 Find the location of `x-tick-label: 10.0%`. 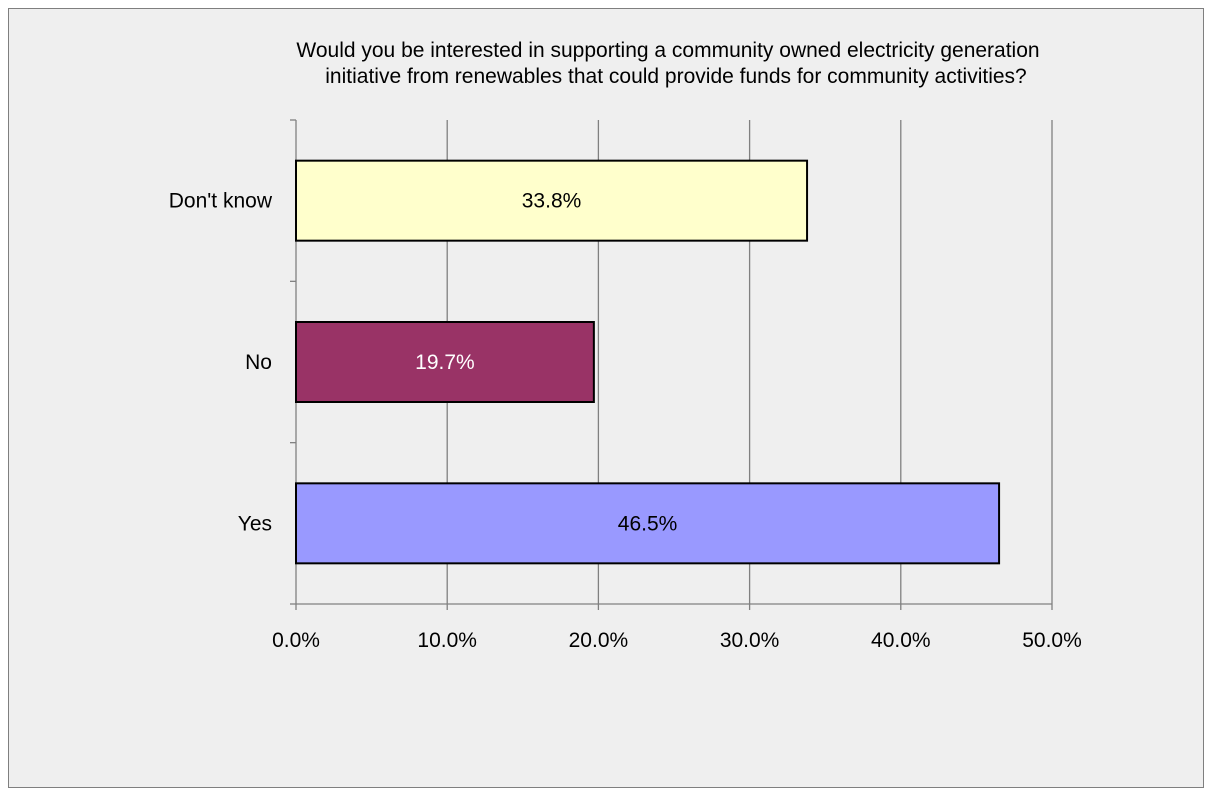

x-tick-label: 10.0% is located at coordinates (447, 640).